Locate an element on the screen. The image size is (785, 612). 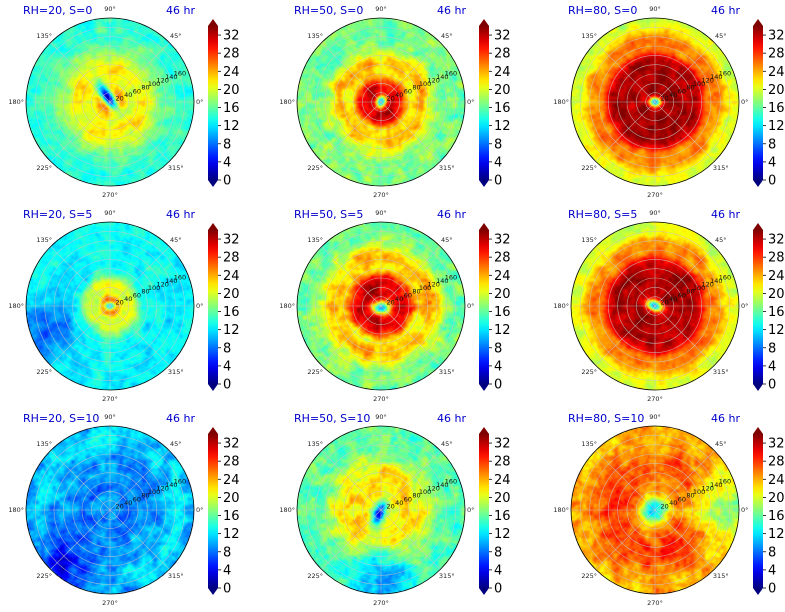
panel-title: RH=80, S=0 is located at coordinates (602, 10).